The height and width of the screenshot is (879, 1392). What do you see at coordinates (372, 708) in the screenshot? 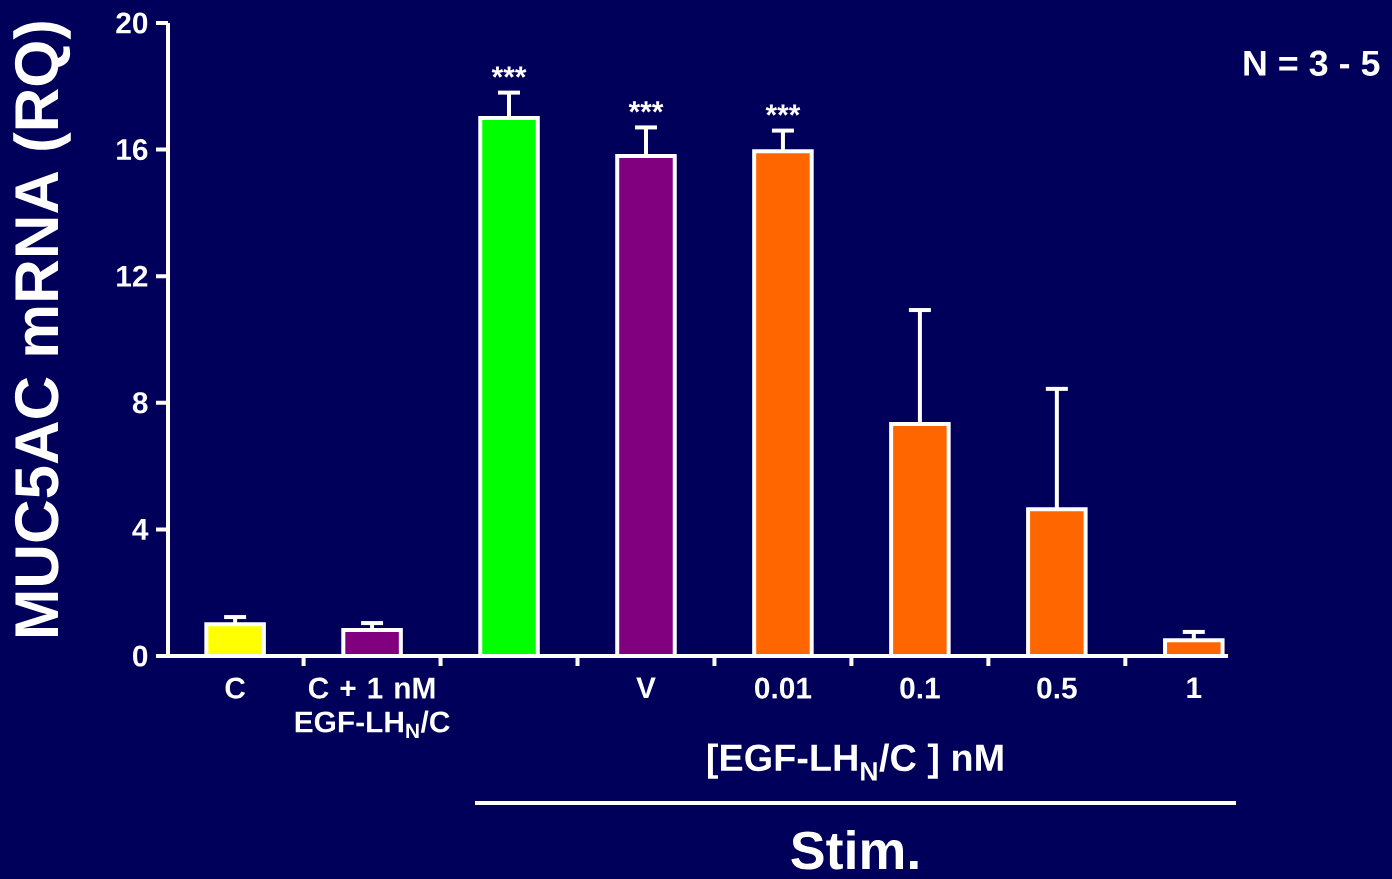
I see `x-tick-label: C + 1 nM EGF-LH$_{N}$/C` at bounding box center [372, 708].